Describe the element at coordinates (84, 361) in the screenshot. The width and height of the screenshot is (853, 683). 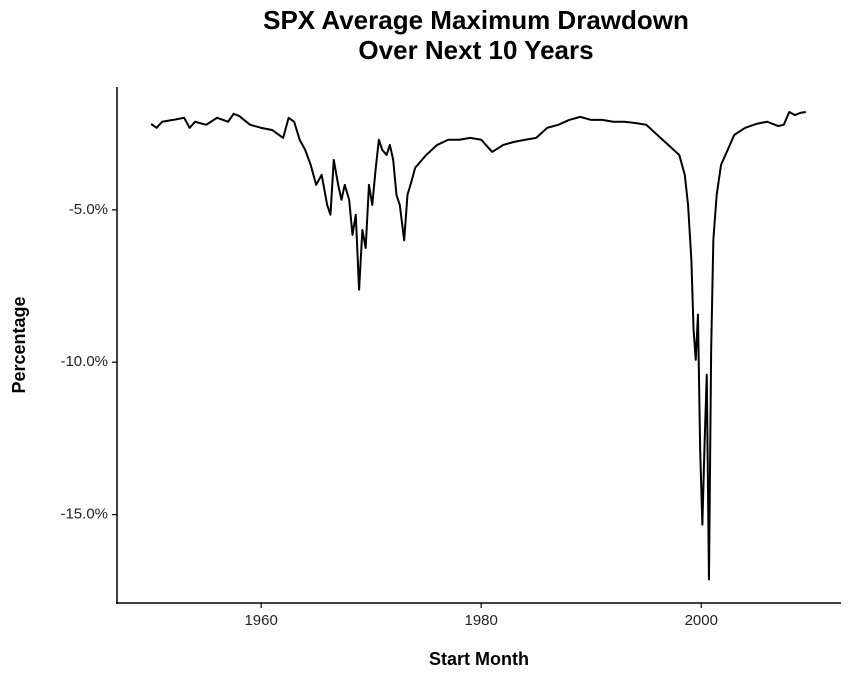
I see `y-tick-label: -10.0%` at that location.